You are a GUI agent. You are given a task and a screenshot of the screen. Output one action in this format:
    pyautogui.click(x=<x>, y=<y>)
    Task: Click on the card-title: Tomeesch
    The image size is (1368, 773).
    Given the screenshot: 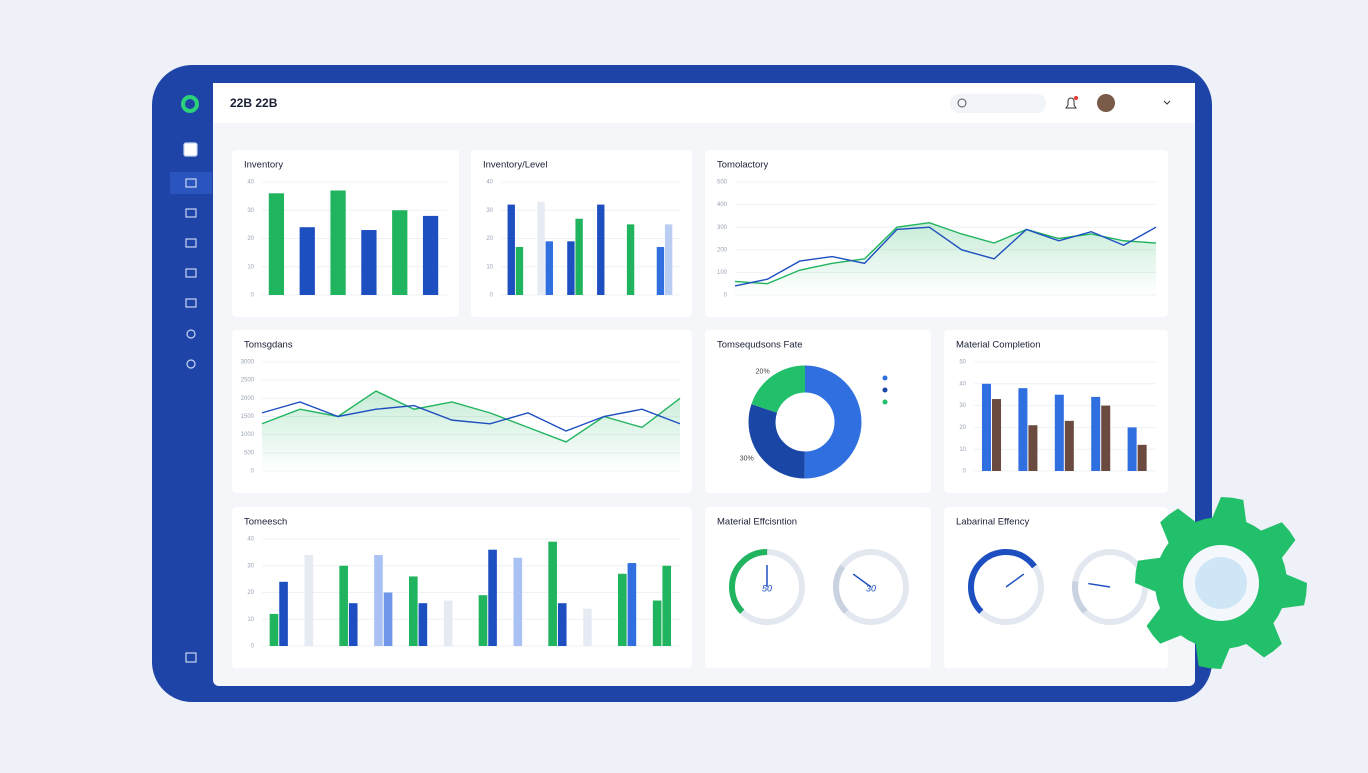 What is the action you would take?
    pyautogui.click(x=265, y=522)
    